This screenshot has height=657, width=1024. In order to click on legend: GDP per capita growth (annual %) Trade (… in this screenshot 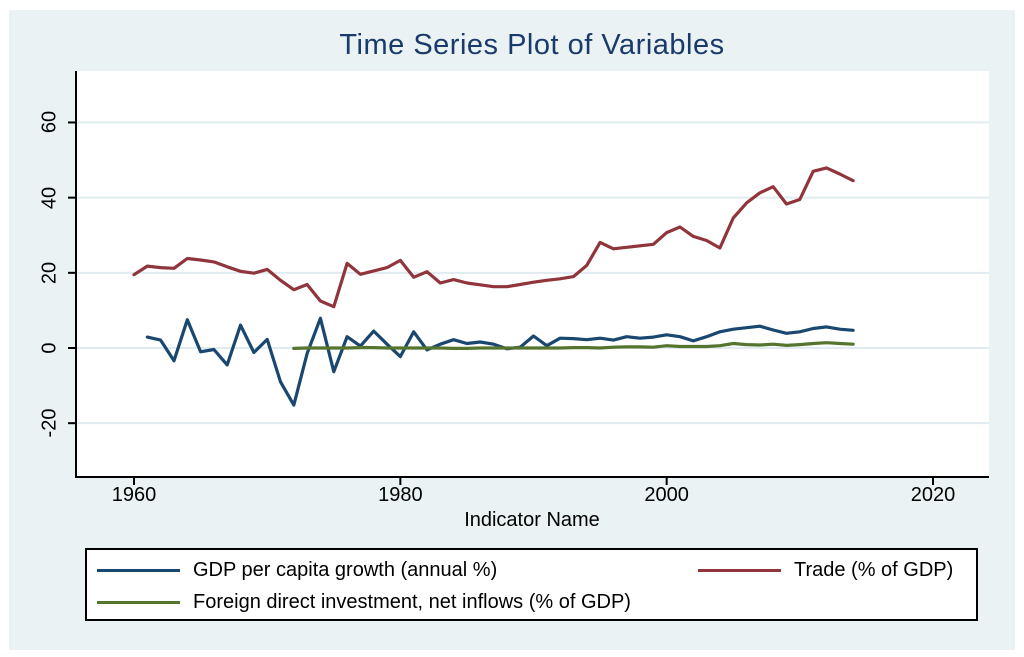, I will do `click(531, 584)`.